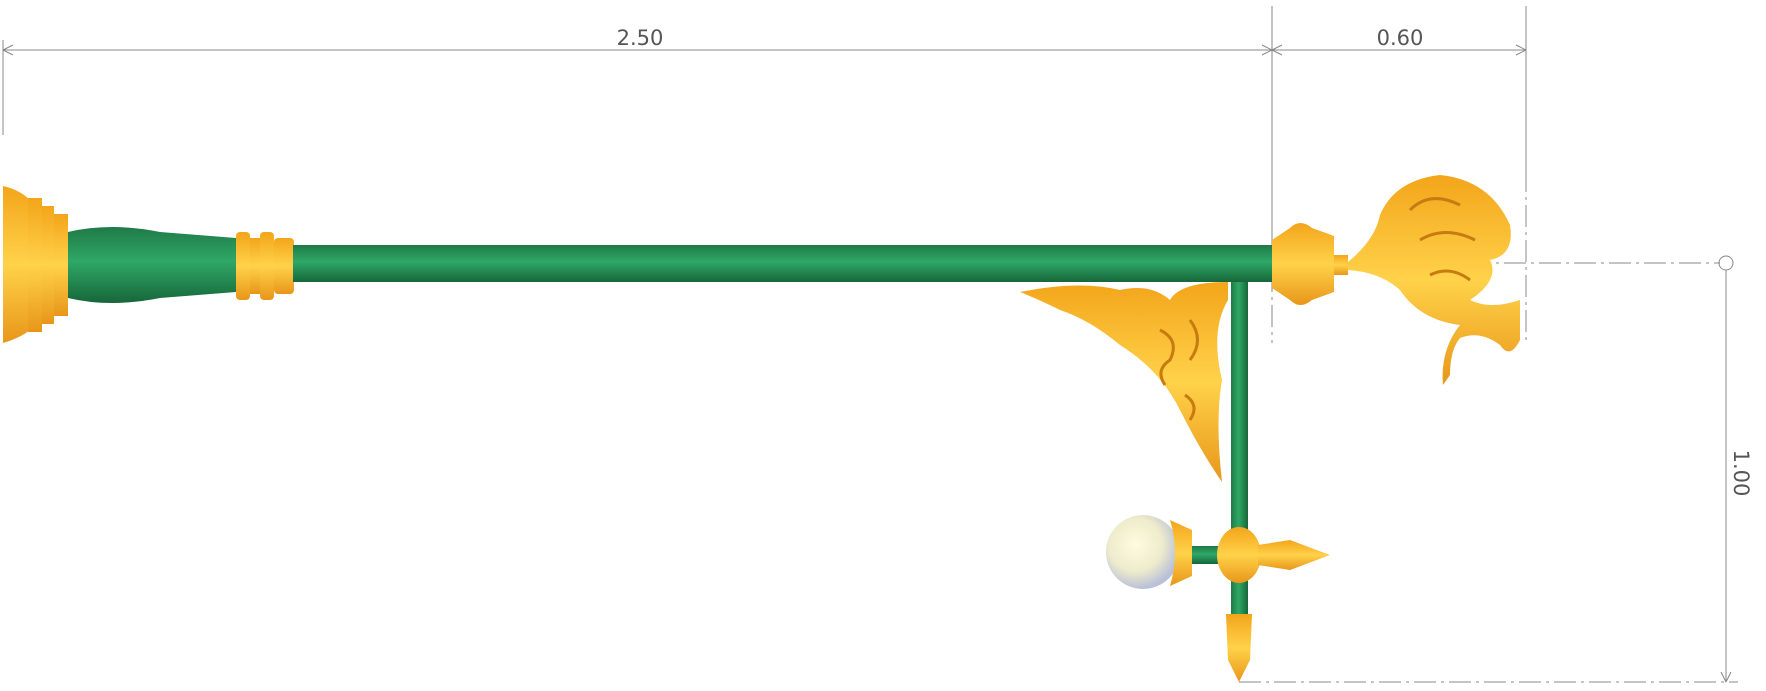 The height and width of the screenshot is (691, 1766). What do you see at coordinates (1741, 473) in the screenshot?
I see `dimension-label: 1.00` at bounding box center [1741, 473].